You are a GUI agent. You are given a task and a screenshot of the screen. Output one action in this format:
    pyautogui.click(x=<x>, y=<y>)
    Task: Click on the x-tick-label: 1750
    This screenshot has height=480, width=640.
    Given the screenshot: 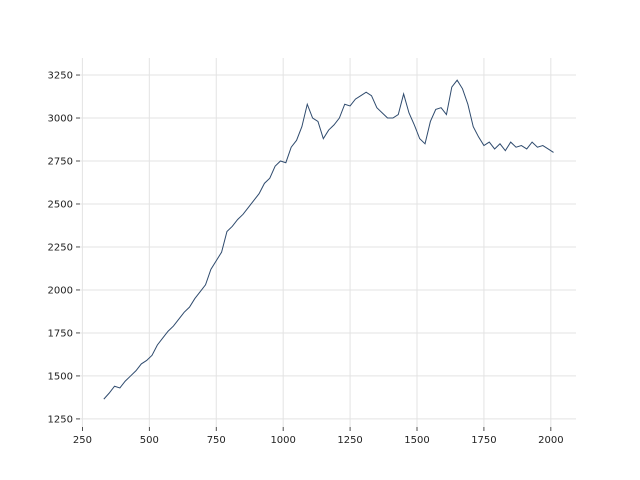 What is the action you would take?
    pyautogui.click(x=483, y=440)
    